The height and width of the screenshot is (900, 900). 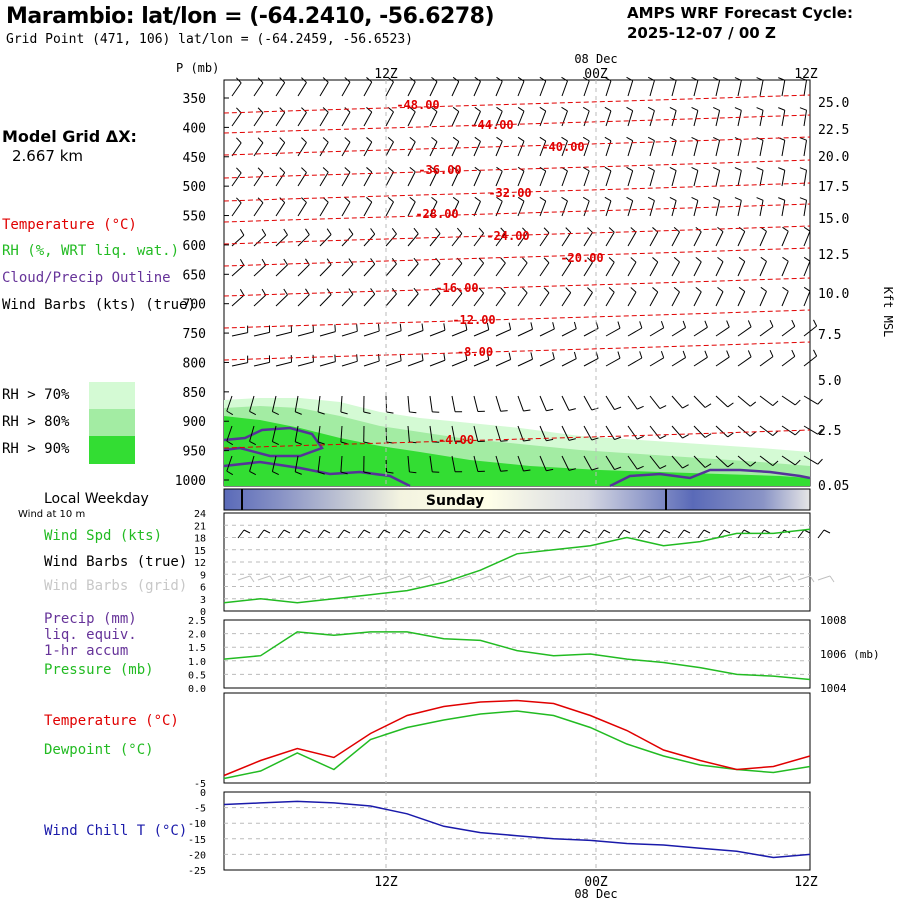 I want to click on bottom-tick-12z-a: 12Z, so click(x=386, y=882).